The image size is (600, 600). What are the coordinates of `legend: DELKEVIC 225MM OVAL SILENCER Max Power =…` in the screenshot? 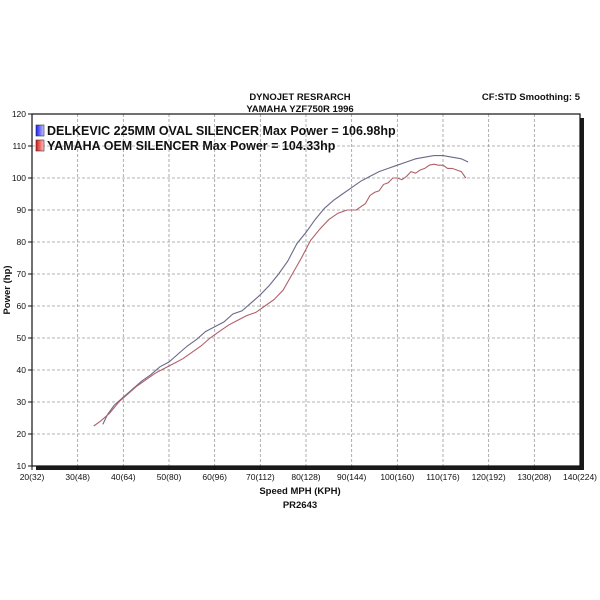 It's located at (215, 138).